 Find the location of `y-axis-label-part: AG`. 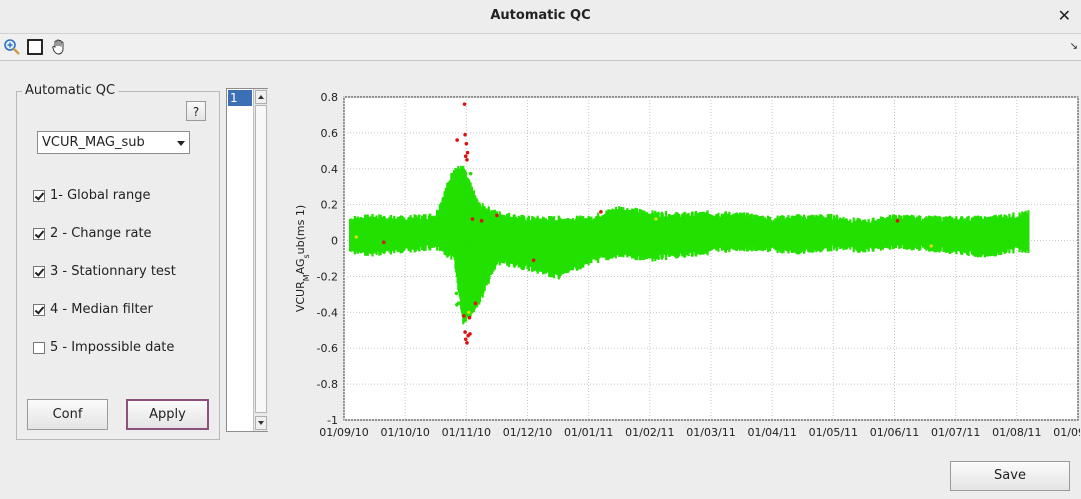

y-axis-label-part: AG is located at coordinates (300, 266).